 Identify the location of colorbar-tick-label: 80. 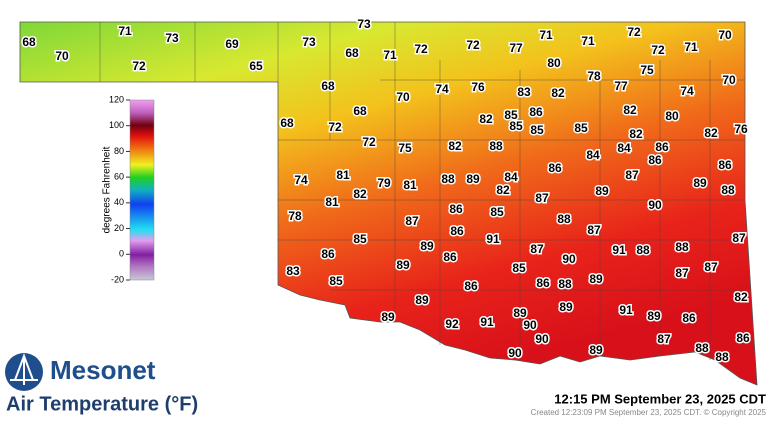
(119, 151).